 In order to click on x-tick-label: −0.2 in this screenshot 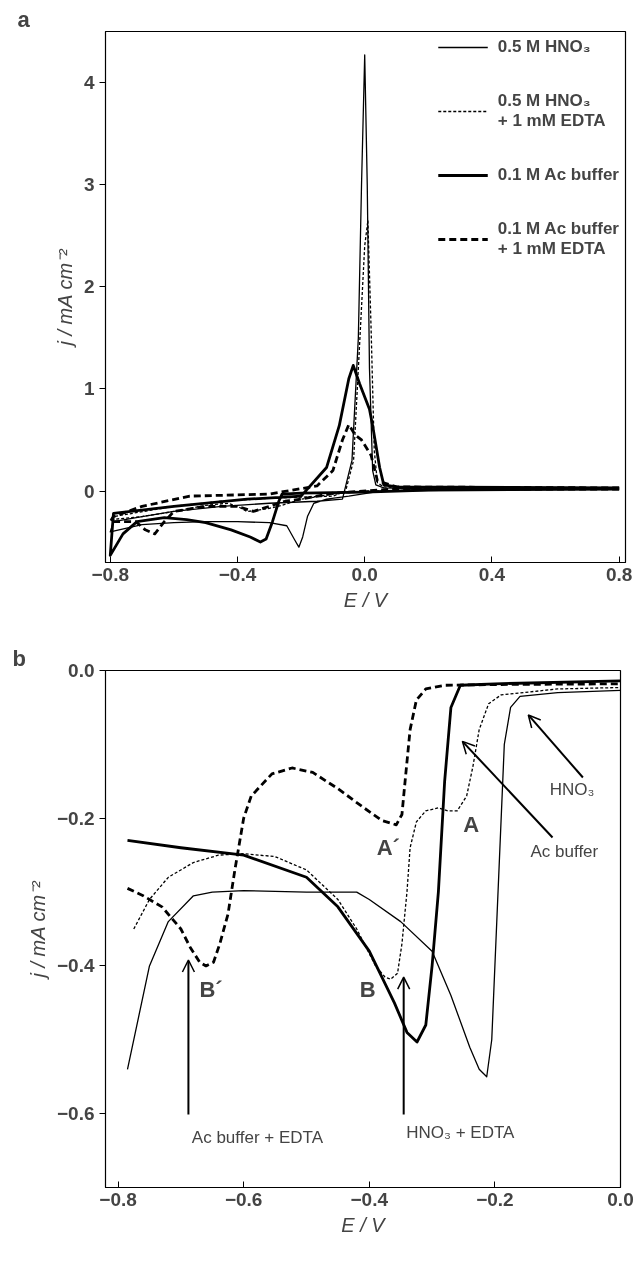, I will do `click(495, 1199)`.